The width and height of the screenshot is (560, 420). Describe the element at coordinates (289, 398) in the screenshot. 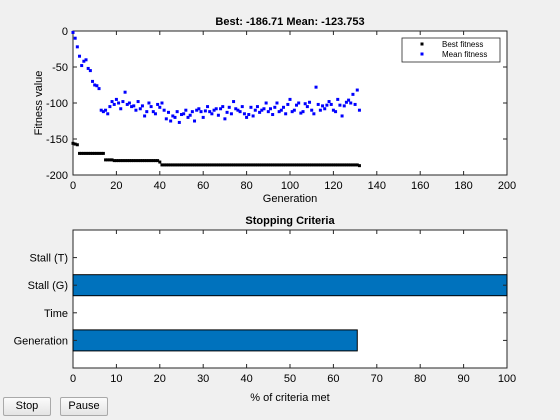

I see `stopping-criteria-xlabel: % of criteria met` at that location.